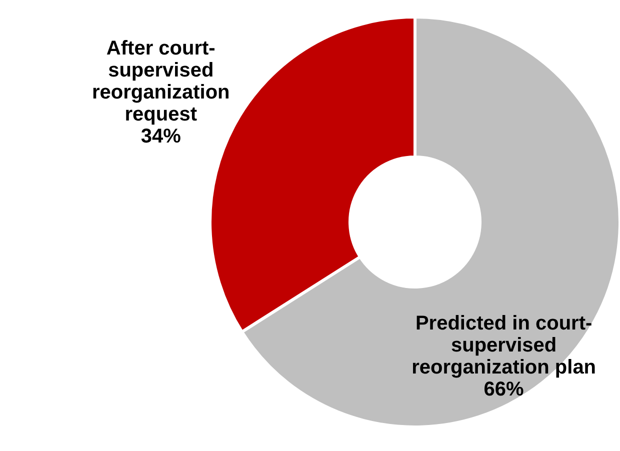 Image resolution: width=620 pixels, height=451 pixels. I want to click on data-label: 34%, so click(161, 136).